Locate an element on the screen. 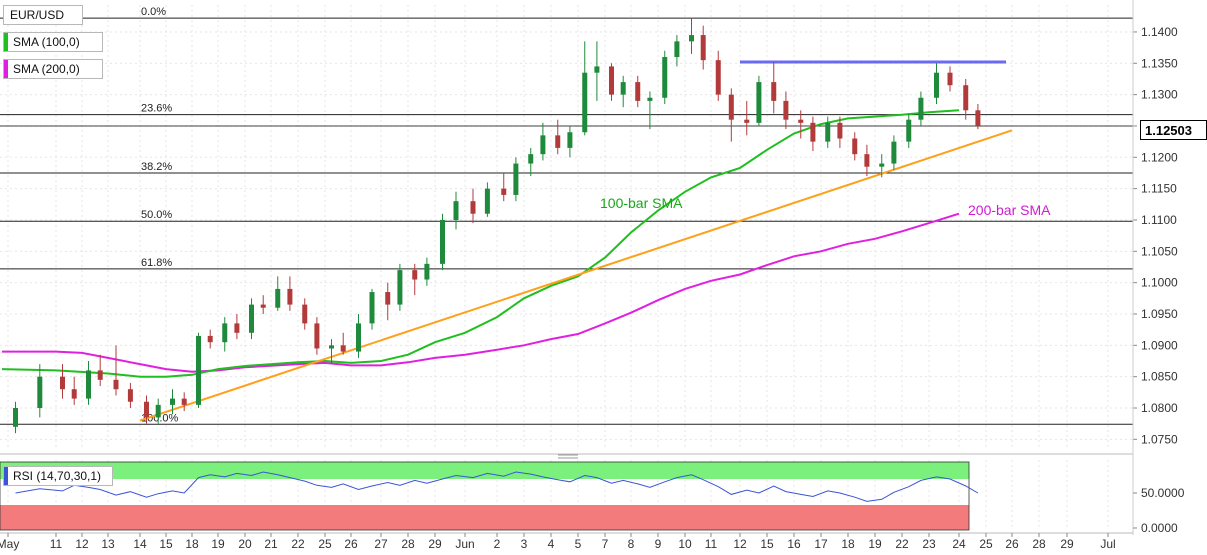 Image resolution: width=1207 pixels, height=555 pixels. legend-symbol: EUR/USD is located at coordinates (43, 15).